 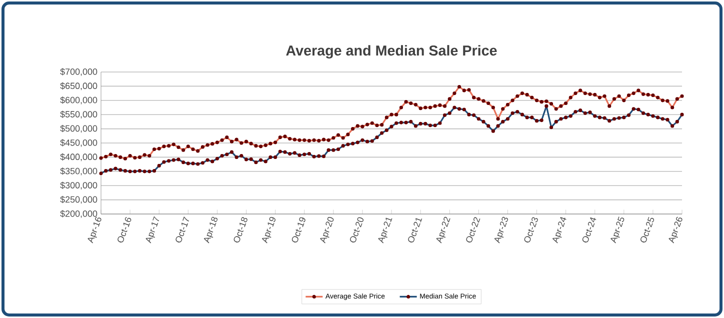 I want to click on x-tick-label: Apr-19, so click(x=269, y=230).